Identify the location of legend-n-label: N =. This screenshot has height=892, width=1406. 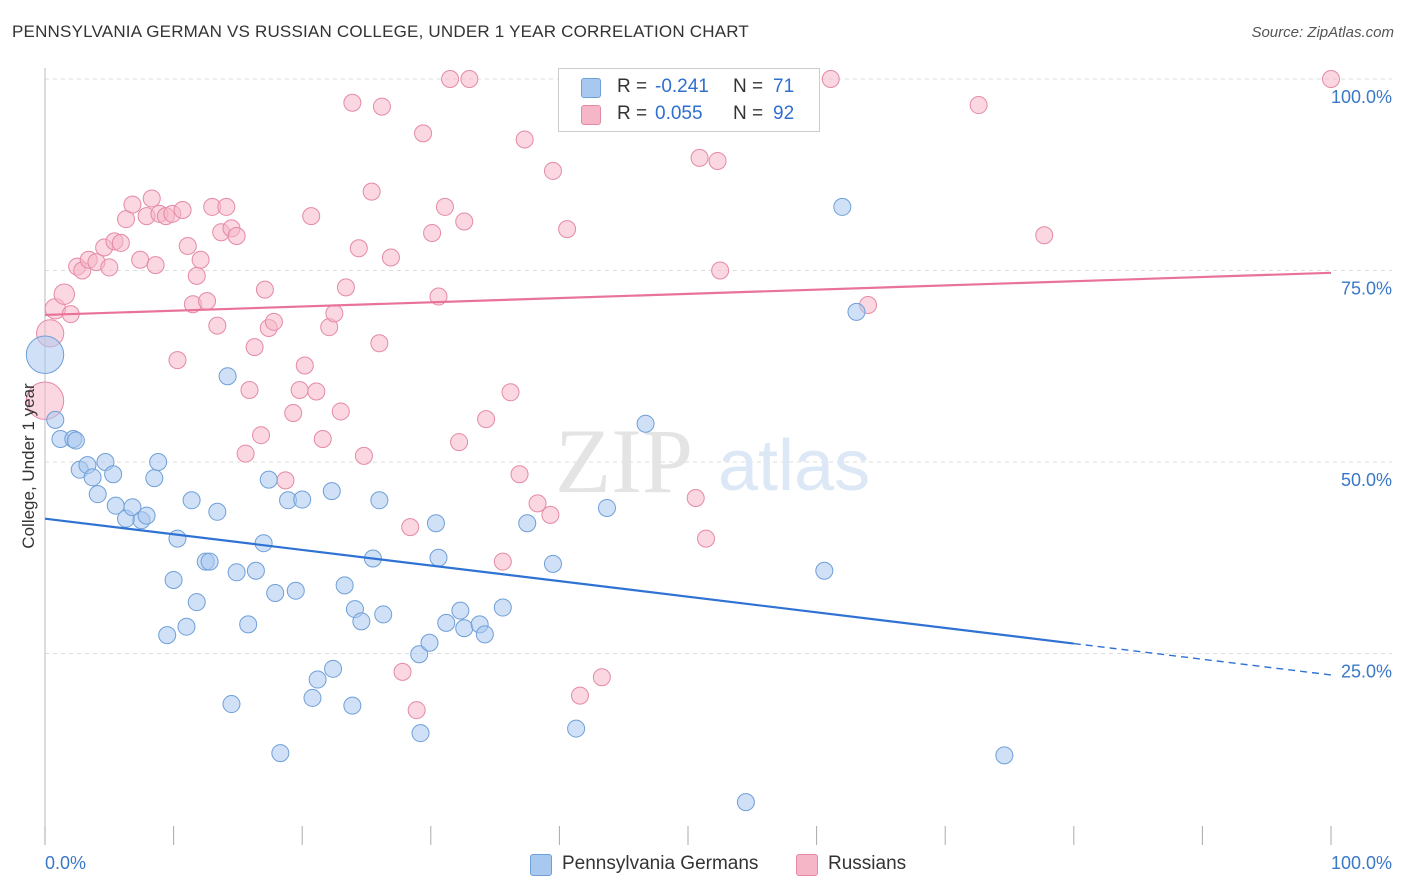
(748, 113).